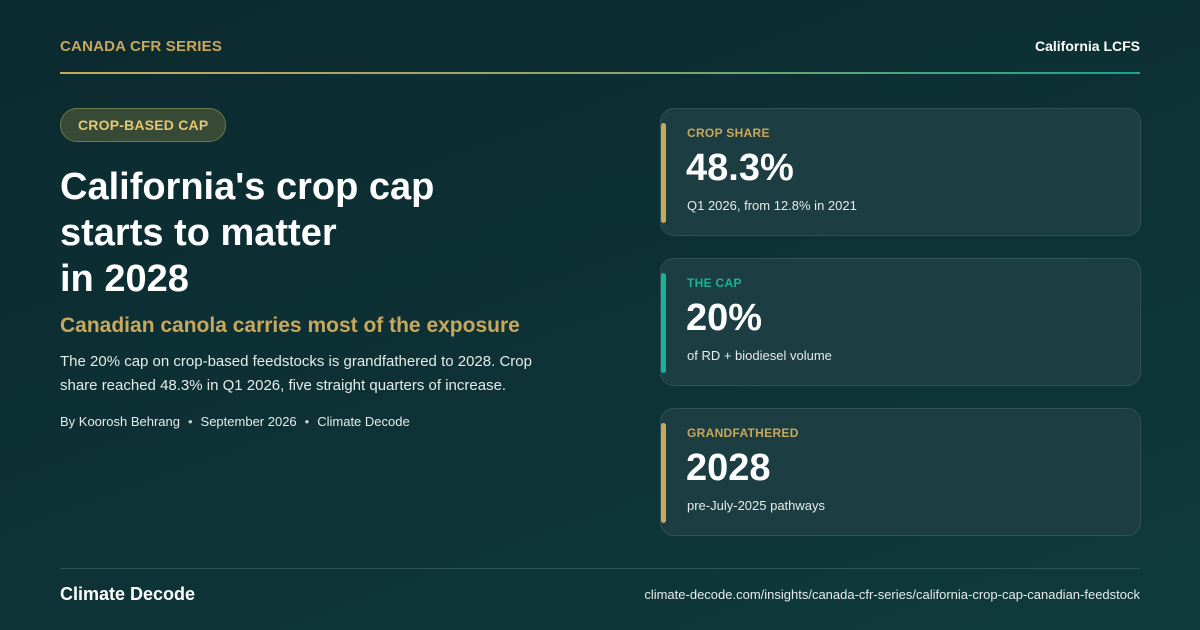 The height and width of the screenshot is (630, 1200). Describe the element at coordinates (120, 421) in the screenshot. I see `author: By Koorosh Behrang` at that location.